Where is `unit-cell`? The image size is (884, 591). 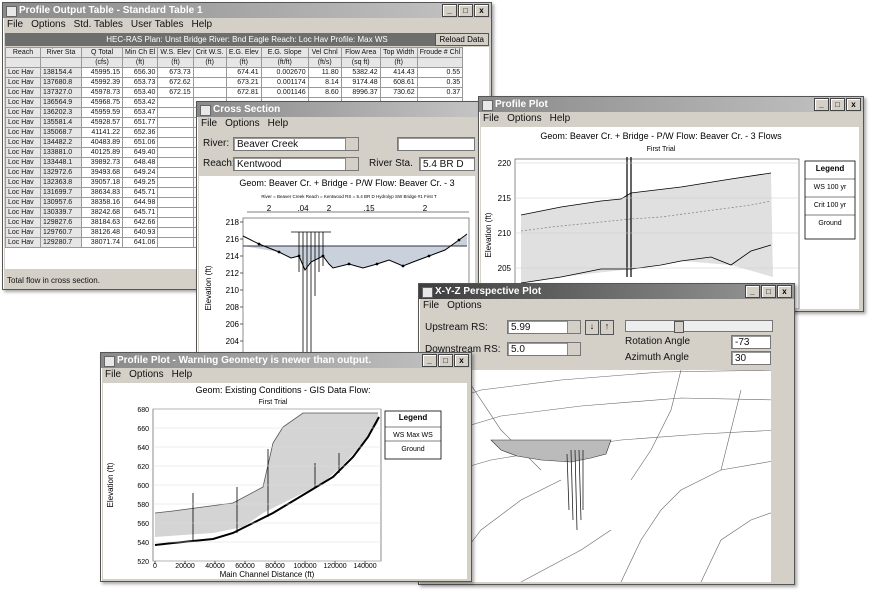 unit-cell is located at coordinates (440, 62).